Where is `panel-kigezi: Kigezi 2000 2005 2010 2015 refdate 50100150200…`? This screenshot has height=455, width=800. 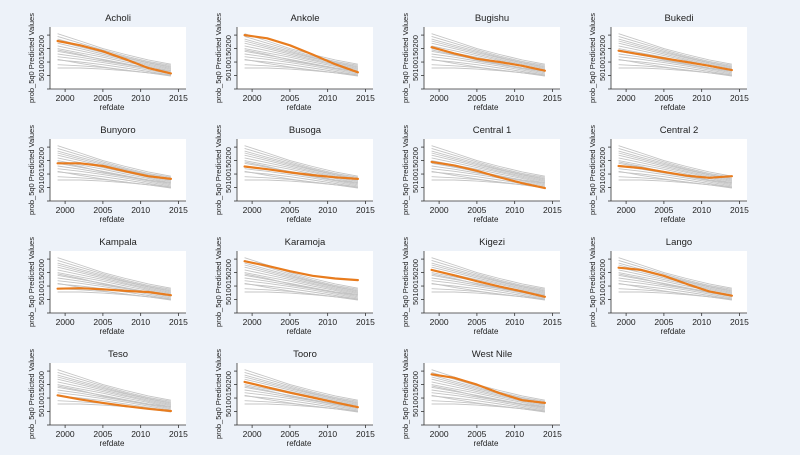 panel-kigezi: Kigezi 2000 2005 2010 2015 refdate 50100150200… is located at coordinates (481, 286).